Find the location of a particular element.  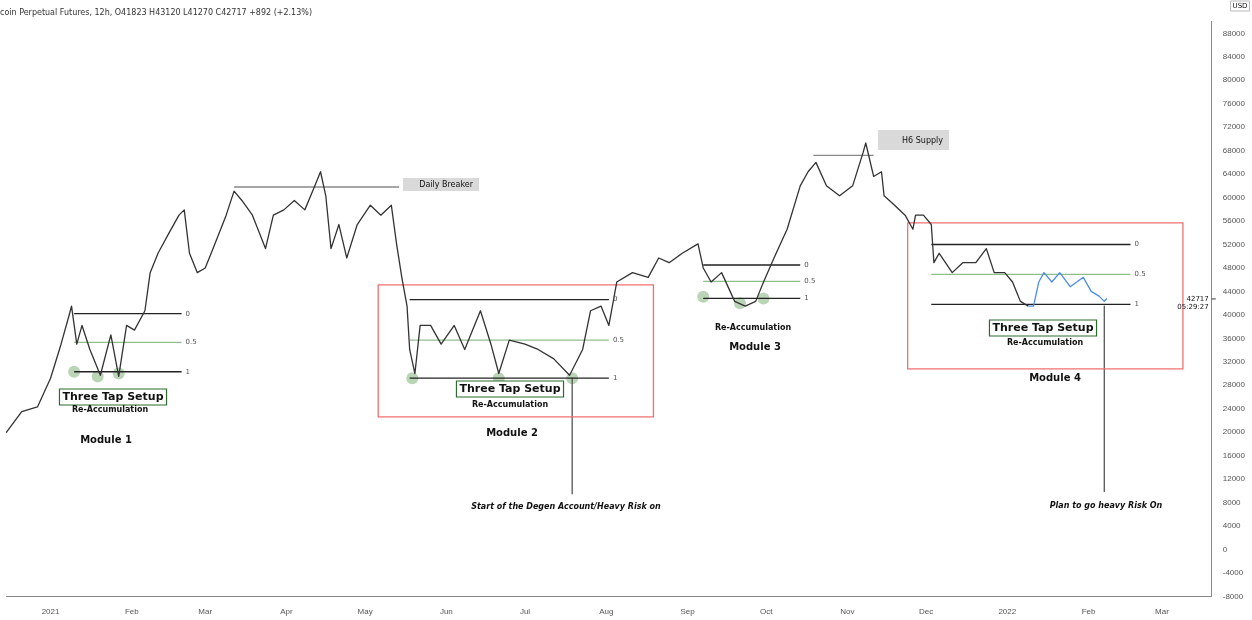

y-tick-label: 0 is located at coordinates (1225, 549).